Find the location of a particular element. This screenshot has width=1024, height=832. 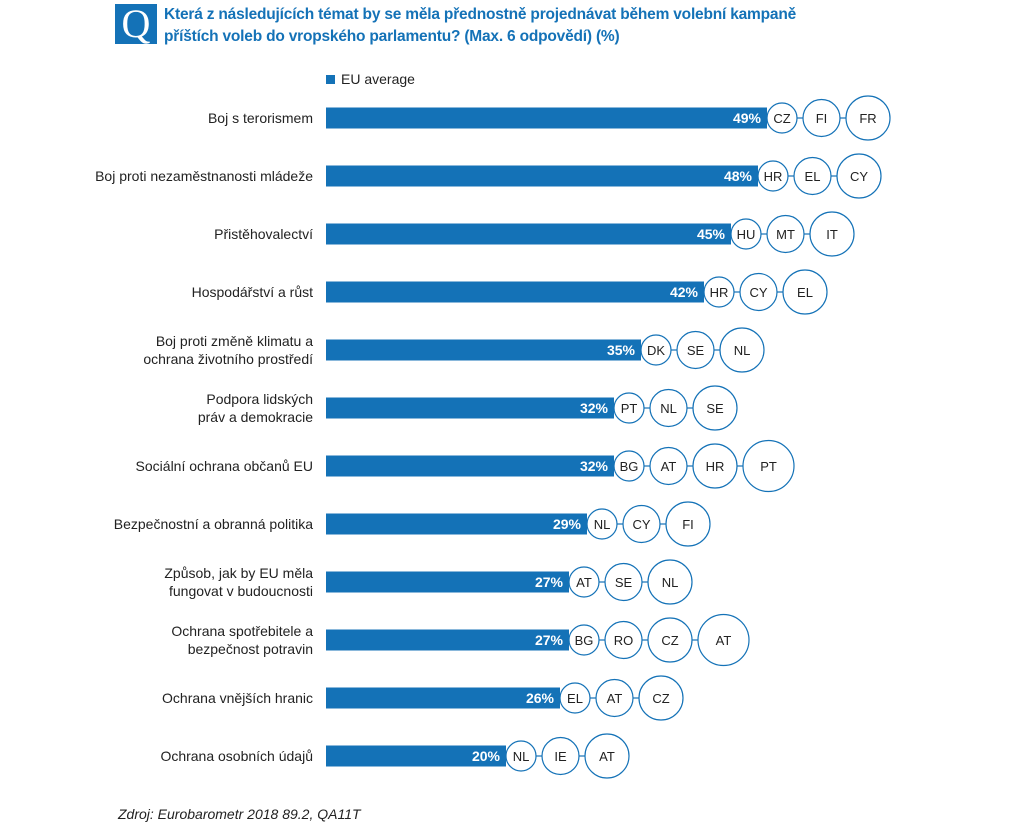

bar-value-label: 26% is located at coordinates (540, 698).